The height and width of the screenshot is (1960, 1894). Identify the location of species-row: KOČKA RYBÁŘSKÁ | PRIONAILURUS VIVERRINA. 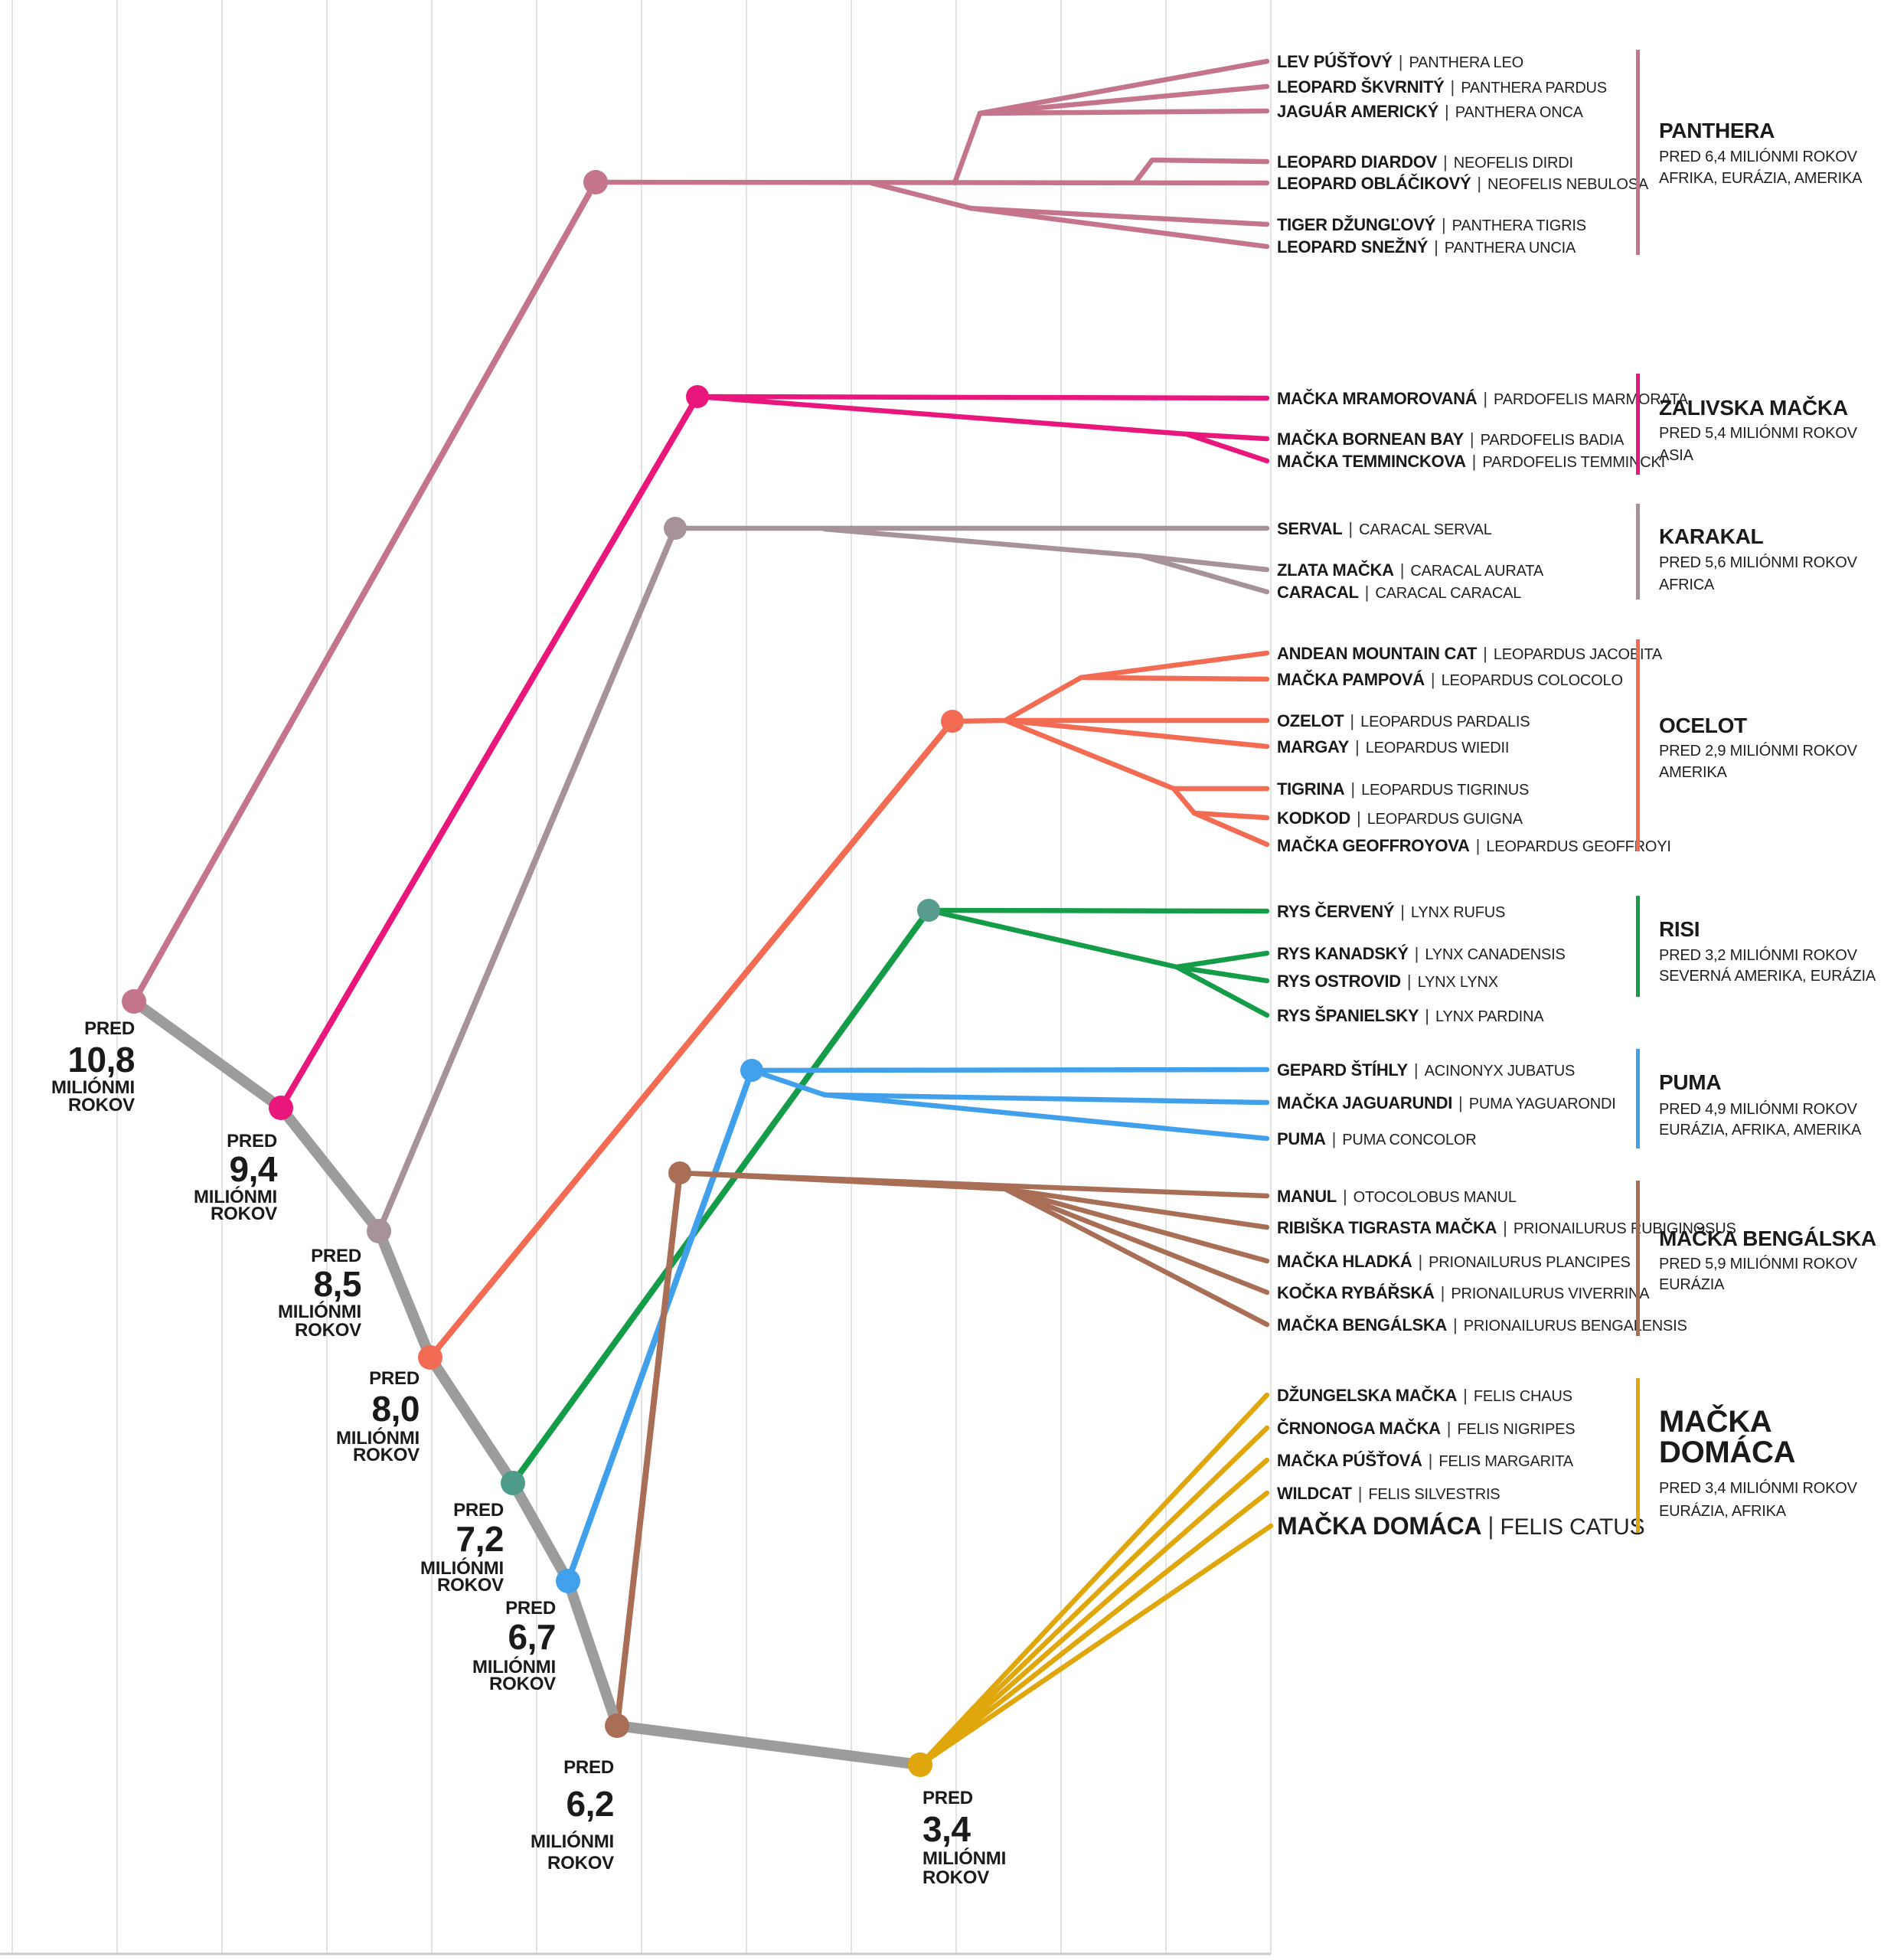
(1463, 1292).